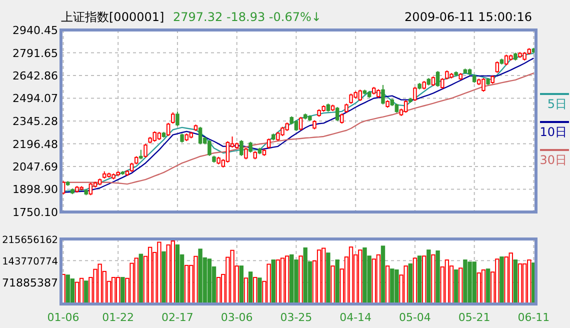 The height and width of the screenshot is (328, 570). Describe the element at coordinates (296, 317) in the screenshot. I see `x-tick-label: 03-25` at that location.